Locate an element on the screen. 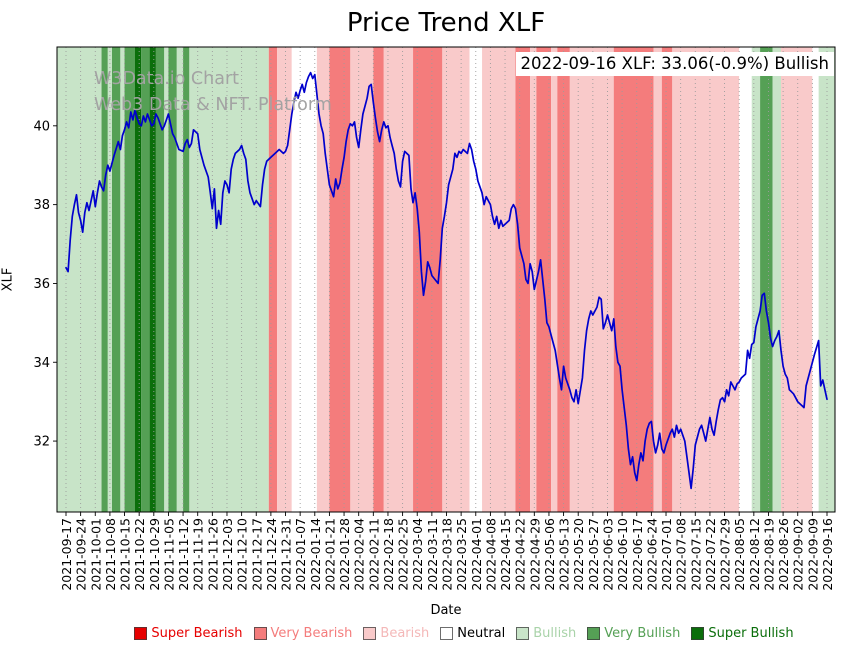 This screenshot has height=646, width=848. legend-label: Very Bullish is located at coordinates (642, 633).